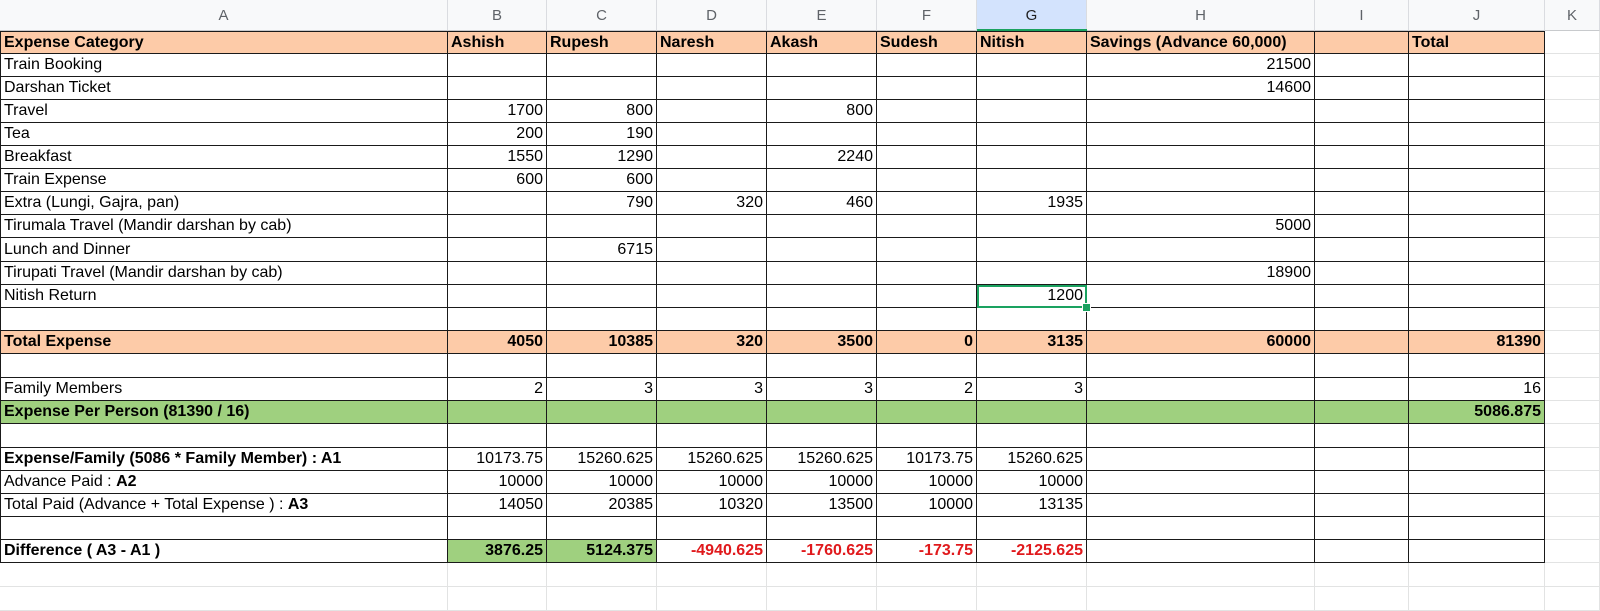 Image resolution: width=1600 pixels, height=611 pixels. I want to click on cell-b11, so click(497, 273).